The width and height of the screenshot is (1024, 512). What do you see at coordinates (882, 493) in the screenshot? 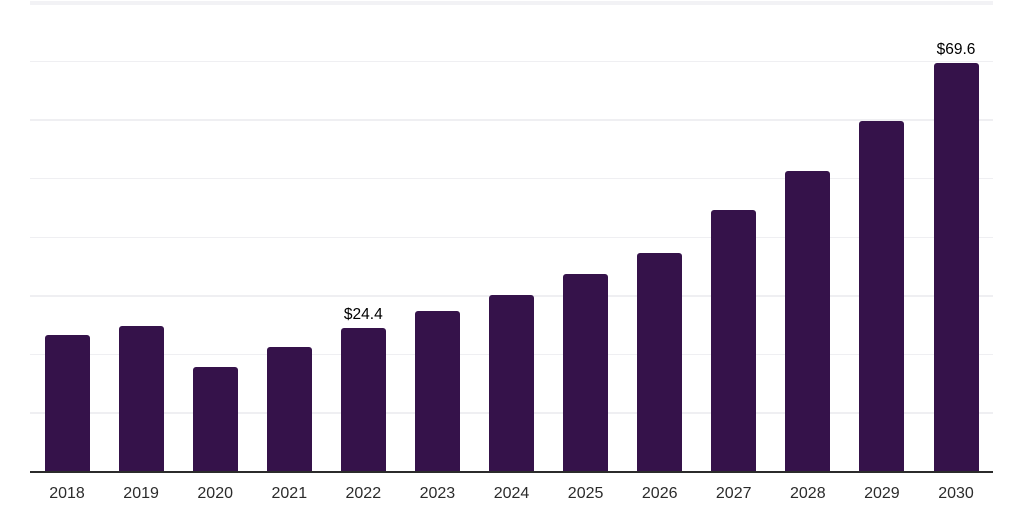
I see `x-tick-label-2029: 2029` at bounding box center [882, 493].